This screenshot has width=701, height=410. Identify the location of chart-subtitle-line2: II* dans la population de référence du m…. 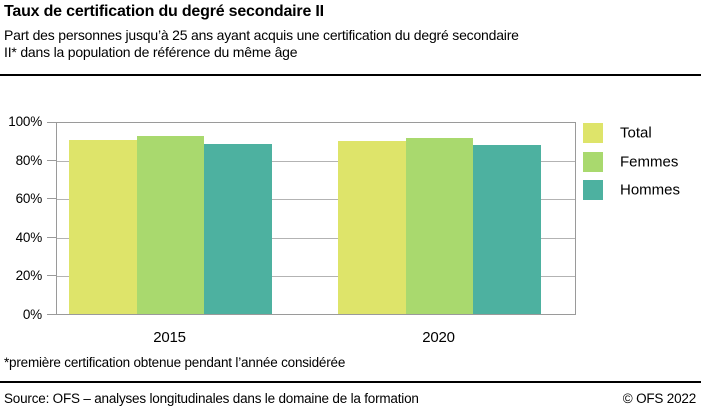
(151, 52).